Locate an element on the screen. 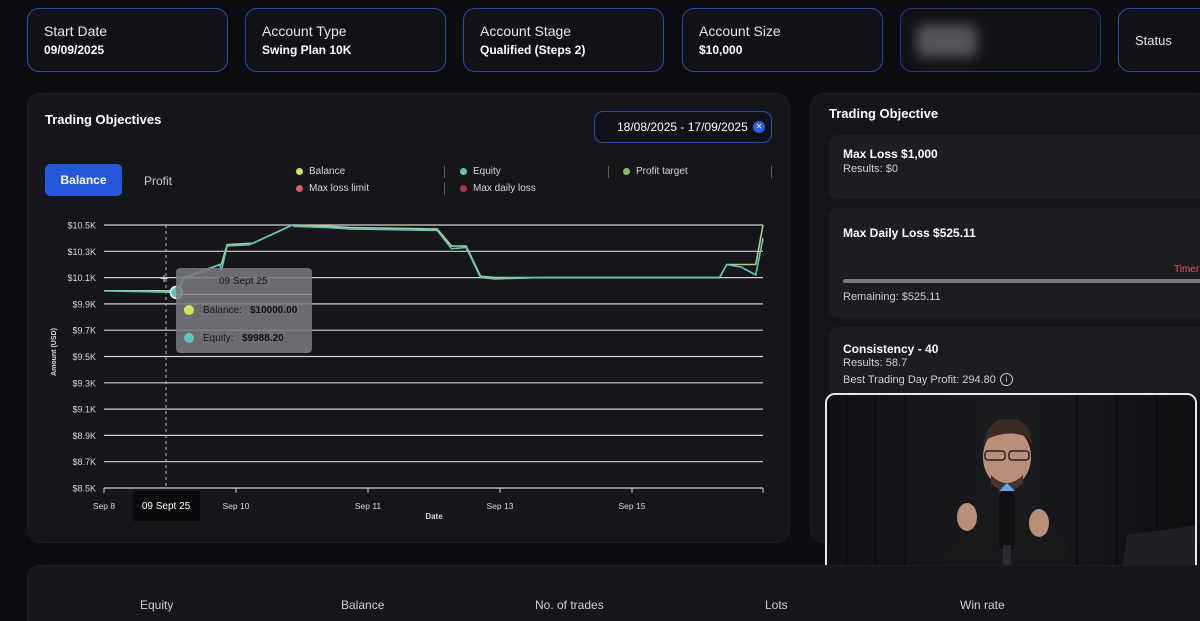 The height and width of the screenshot is (621, 1200). tooltip-divider is located at coordinates (244, 294).